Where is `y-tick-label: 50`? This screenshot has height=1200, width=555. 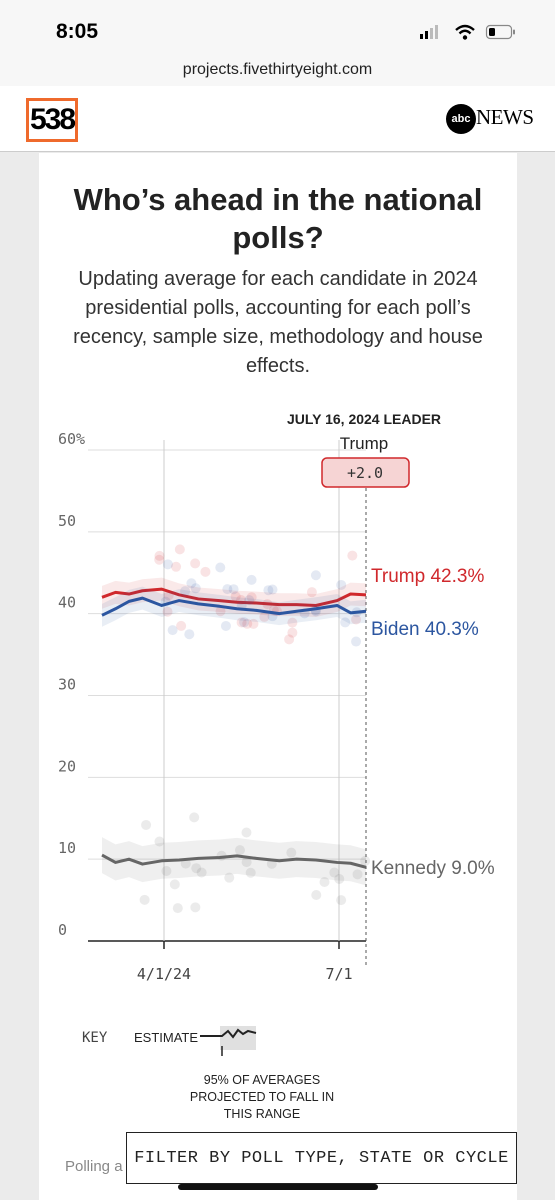 y-tick-label: 50 is located at coordinates (67, 521).